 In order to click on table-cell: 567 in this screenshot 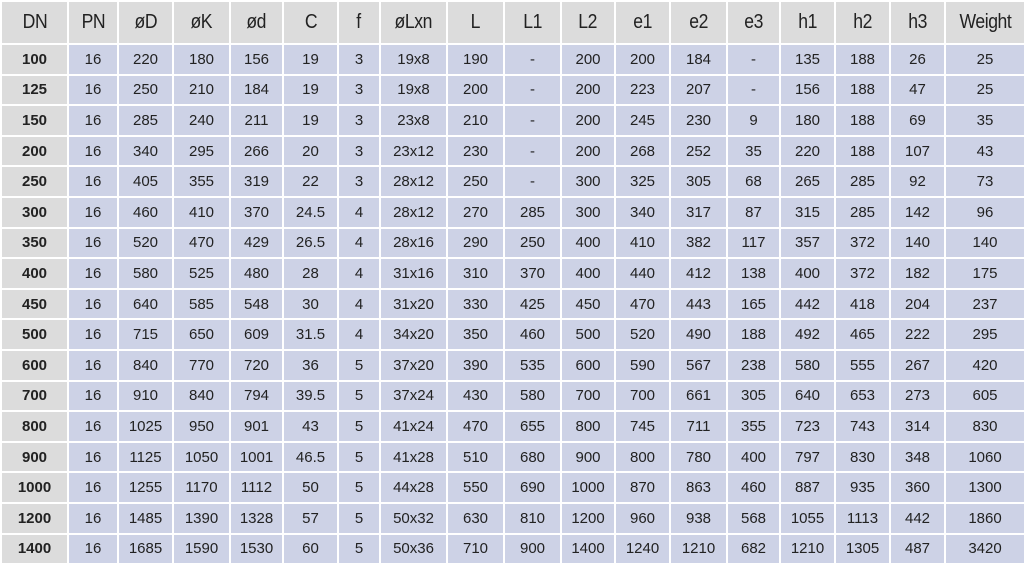, I will do `click(698, 365)`.